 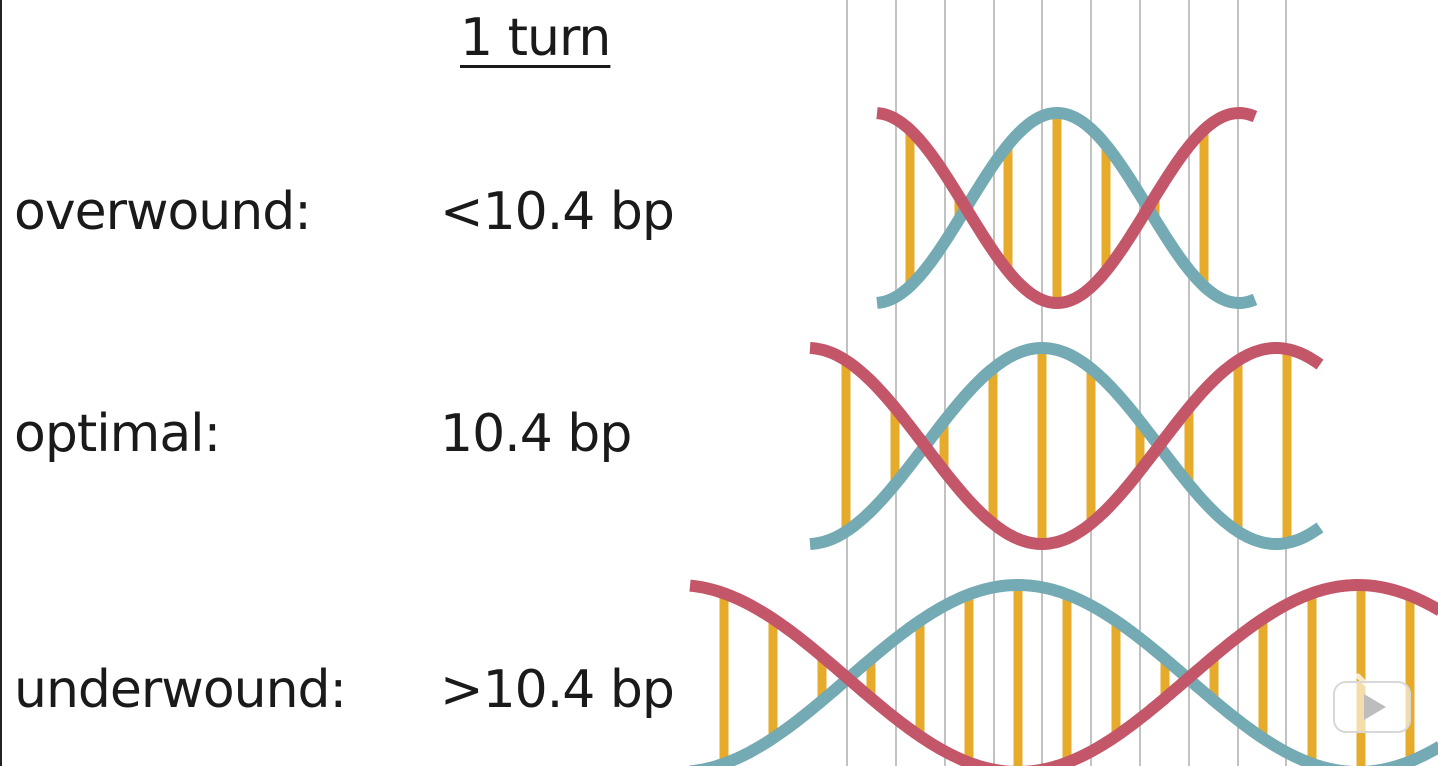 What do you see at coordinates (163, 212) in the screenshot?
I see `row-label-overwound: overwound:` at bounding box center [163, 212].